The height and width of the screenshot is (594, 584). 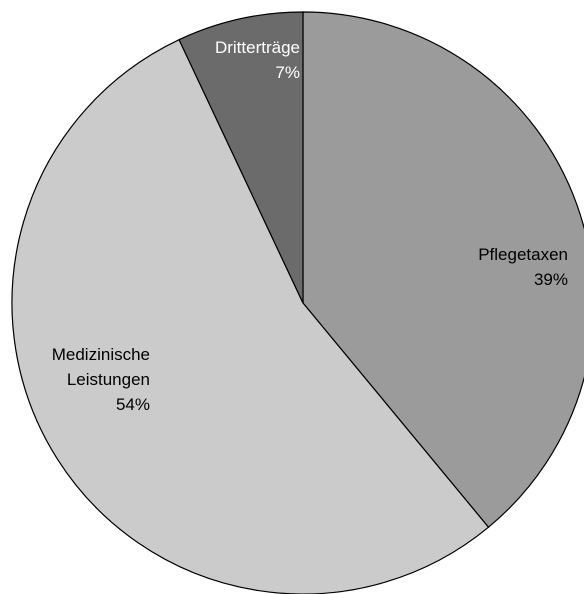 I want to click on value-label: 39%, so click(x=550, y=279).